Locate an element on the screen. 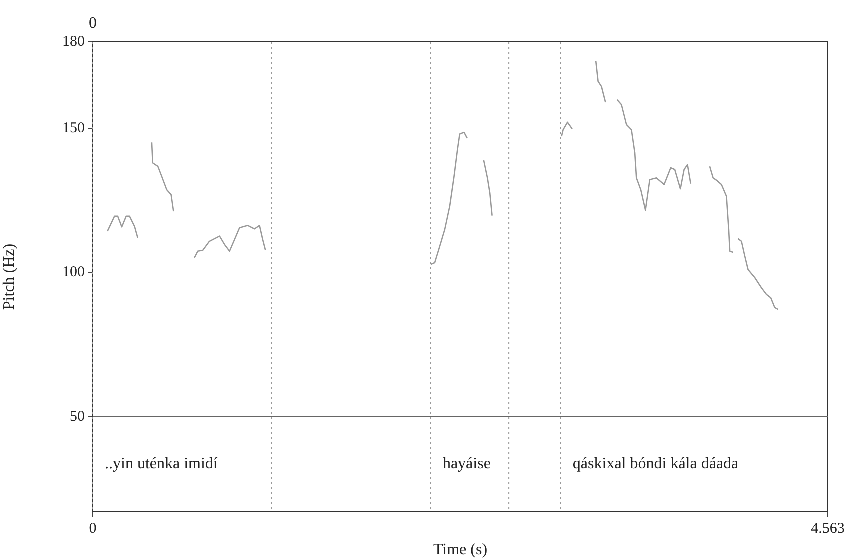 This screenshot has height=560, width=856. x-tick-label: 4.563 is located at coordinates (828, 528).